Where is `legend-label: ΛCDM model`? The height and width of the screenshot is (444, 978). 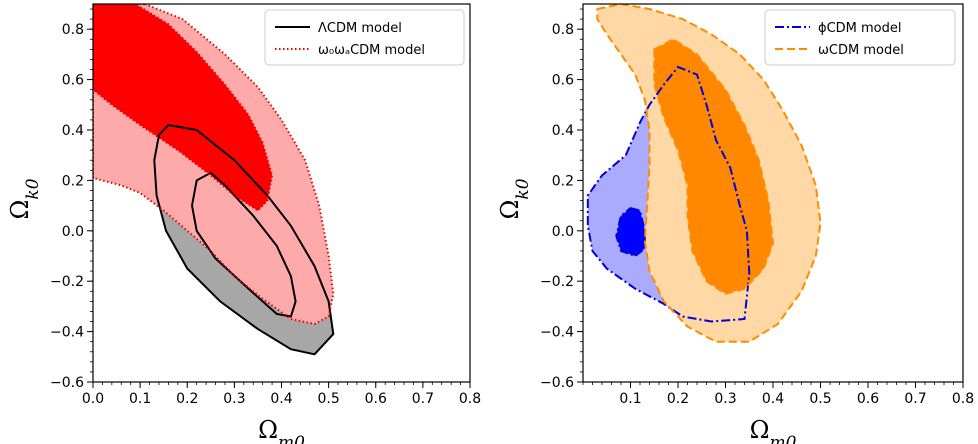 legend-label: ΛCDM model is located at coordinates (360, 28).